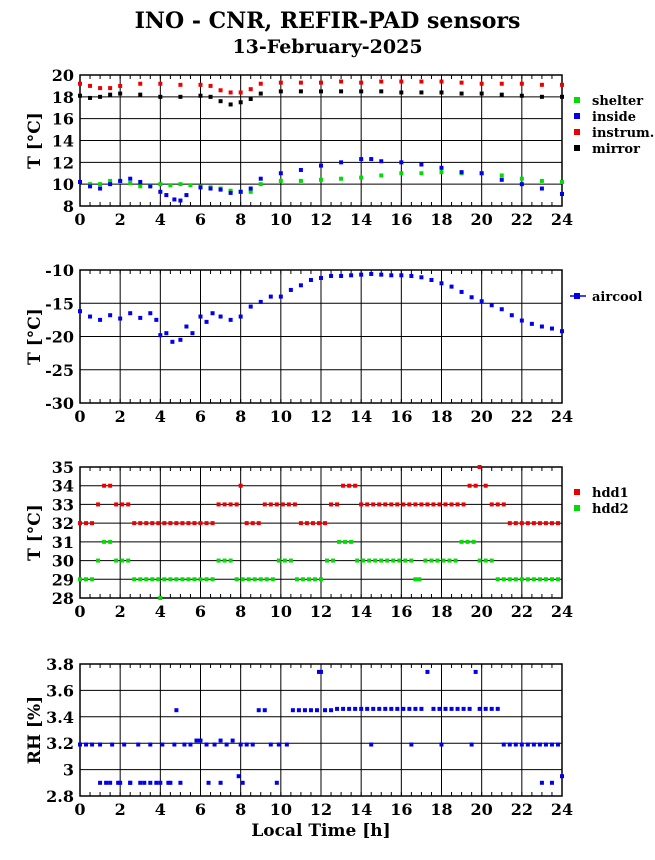 This screenshot has height=860, width=655. What do you see at coordinates (79, 219) in the screenshot?
I see `x-tick-label: 0` at bounding box center [79, 219].